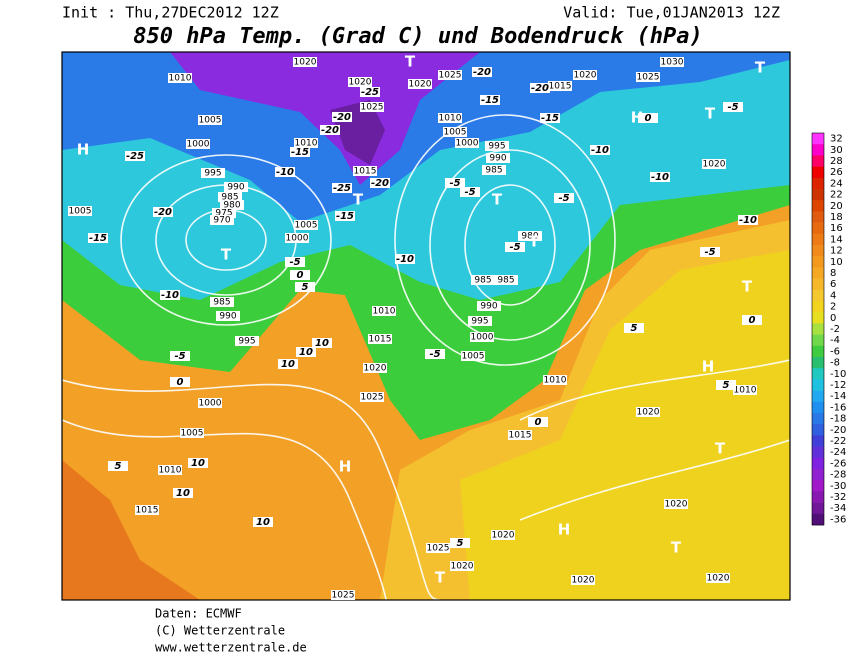  What do you see at coordinates (835, 340) in the screenshot?
I see `color-scale-label: -4` at bounding box center [835, 340].